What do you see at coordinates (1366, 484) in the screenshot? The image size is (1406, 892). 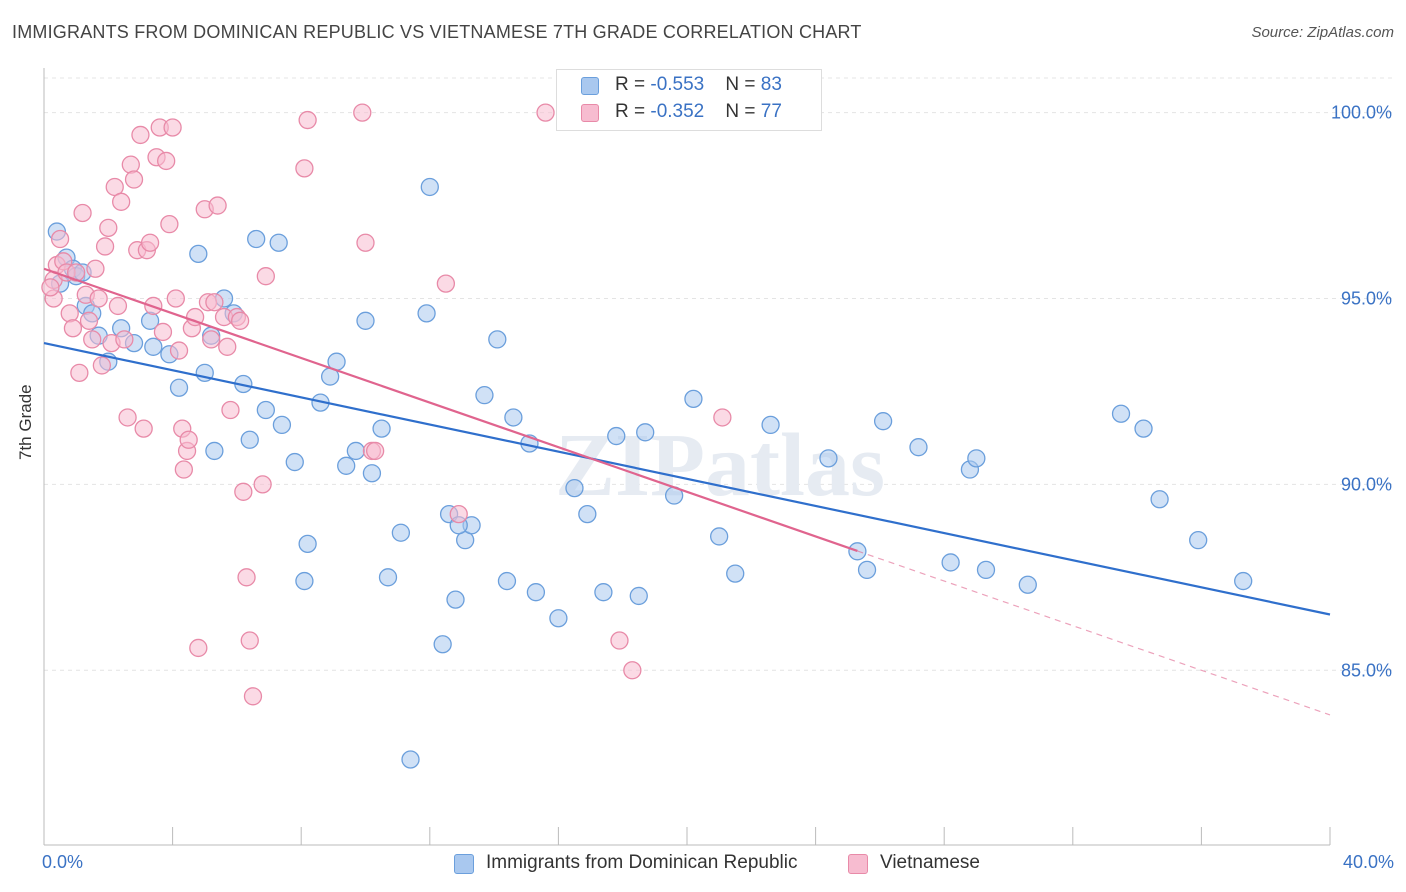 I see `y-tick-label: 90.0%` at bounding box center [1366, 484].